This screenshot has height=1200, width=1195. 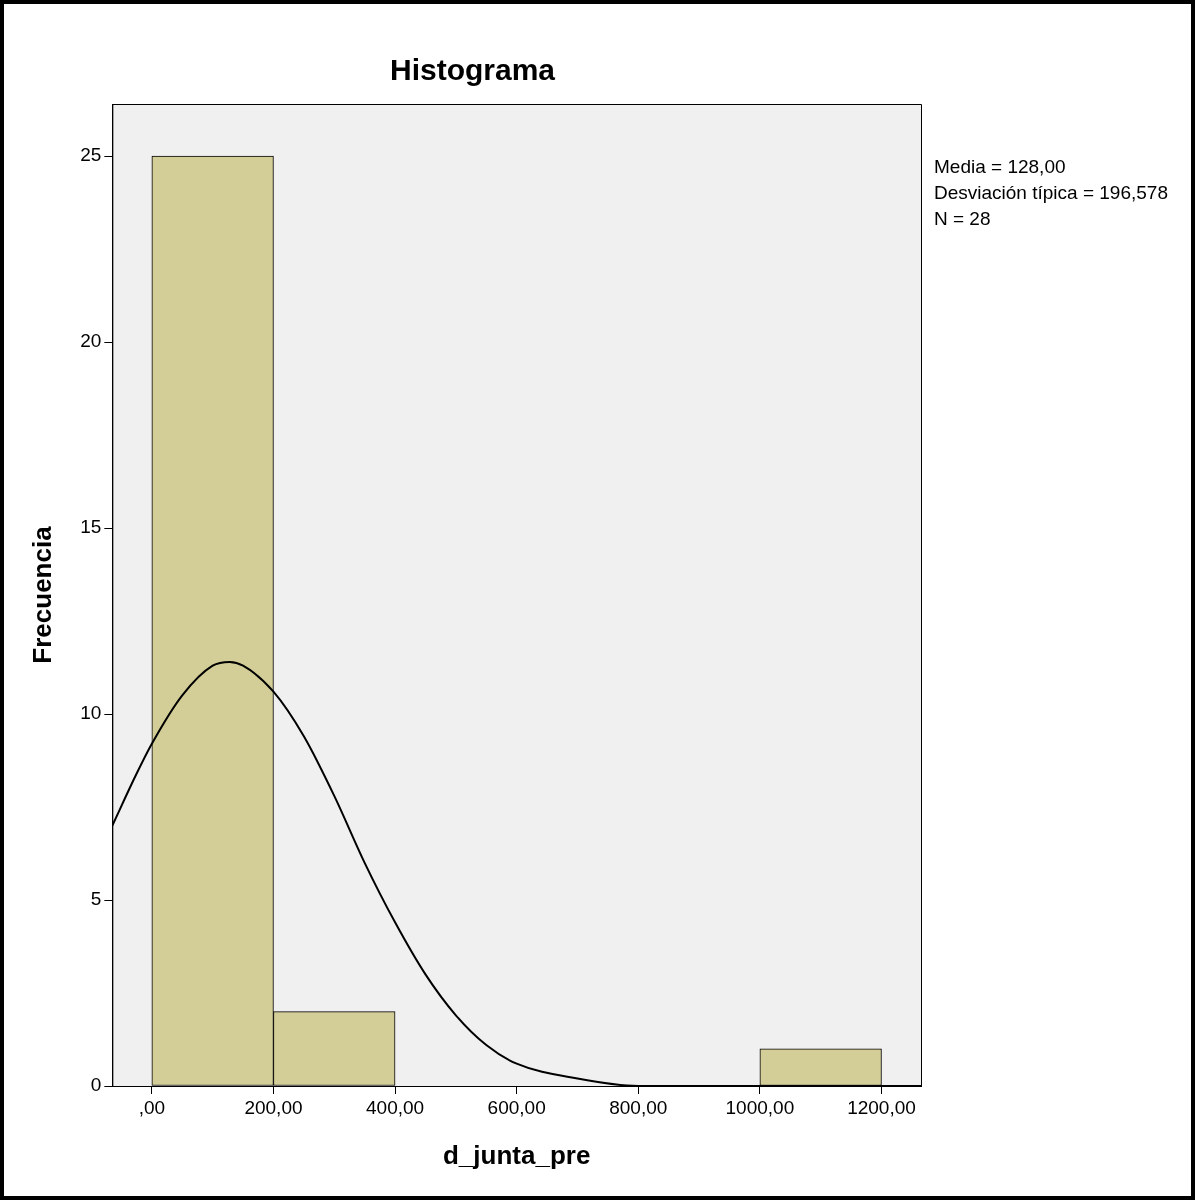 I want to click on y-tick-label: 20, so click(x=91, y=341).